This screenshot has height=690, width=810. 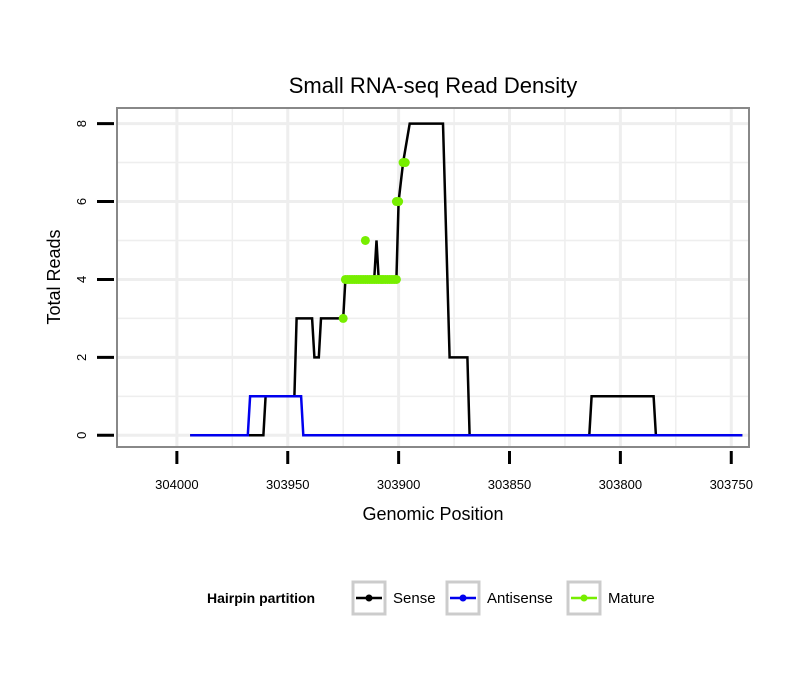 I want to click on x-tick-label: 304000, so click(x=176, y=484).